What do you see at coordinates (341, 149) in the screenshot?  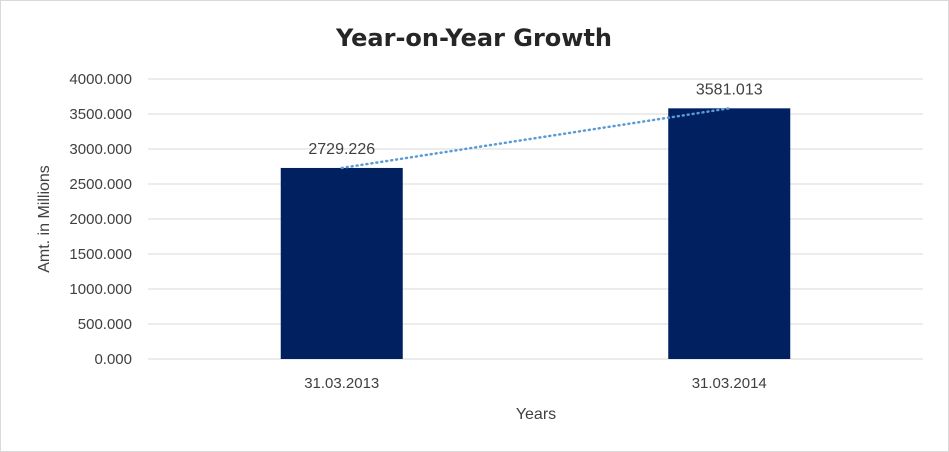 I see `data-label: 2729.226` at bounding box center [341, 149].